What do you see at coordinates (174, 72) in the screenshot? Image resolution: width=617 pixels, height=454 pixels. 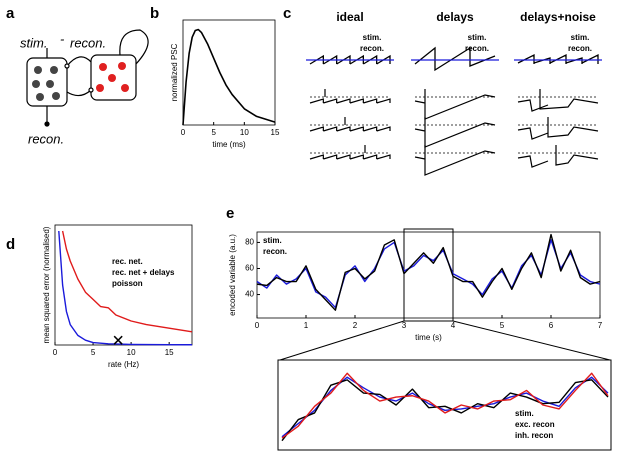 I see `y-axis-label: normalized PSC` at bounding box center [174, 72].